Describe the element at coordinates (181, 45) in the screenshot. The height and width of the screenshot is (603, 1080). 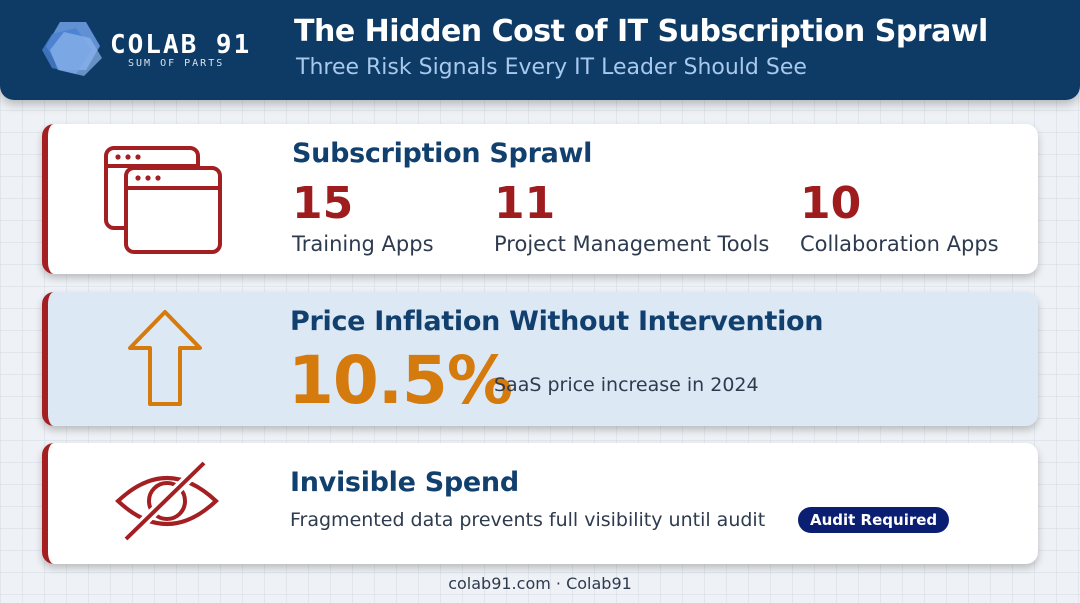
I see `brand-name: COLAB 91` at that location.